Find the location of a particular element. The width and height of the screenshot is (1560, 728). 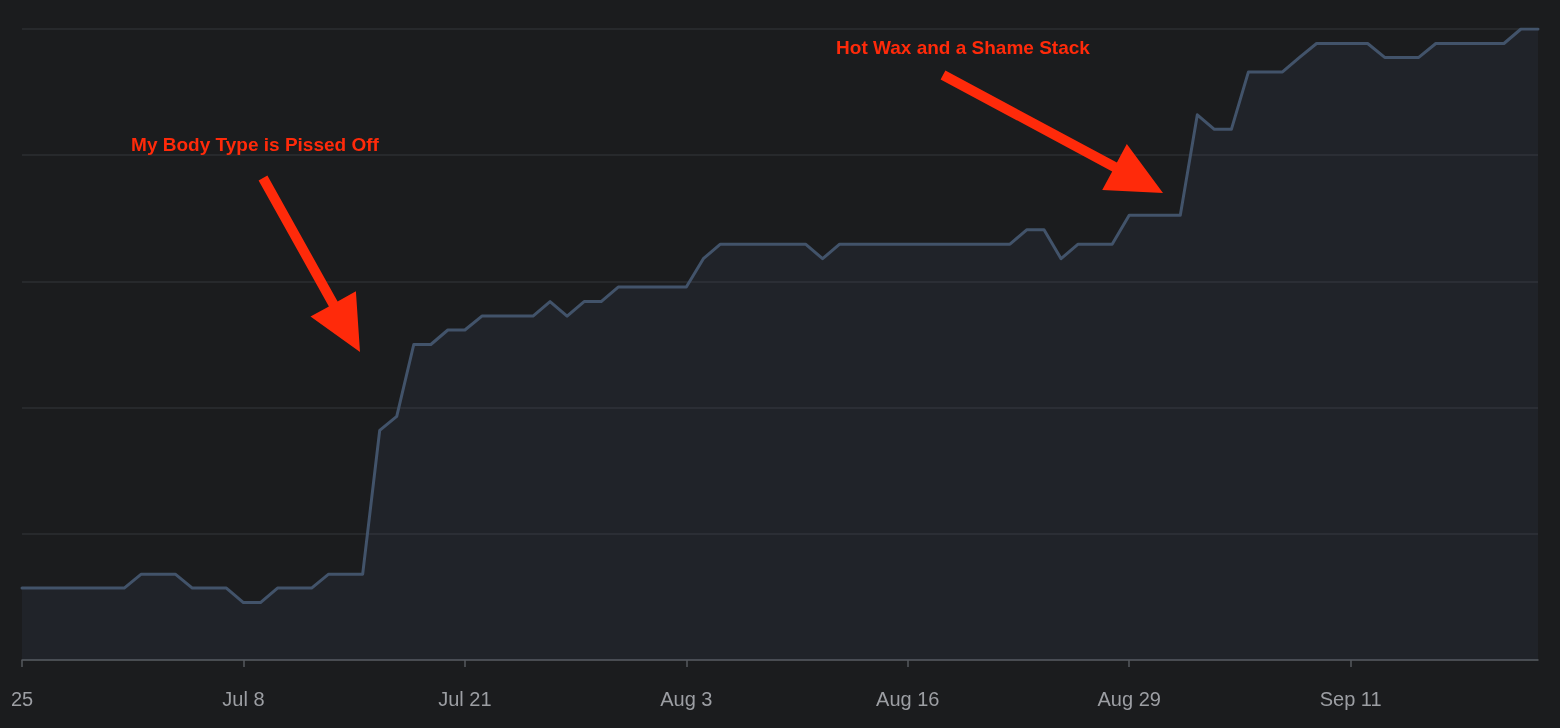

annotation: Hot Wax and a Shame Stack is located at coordinates (963, 48).